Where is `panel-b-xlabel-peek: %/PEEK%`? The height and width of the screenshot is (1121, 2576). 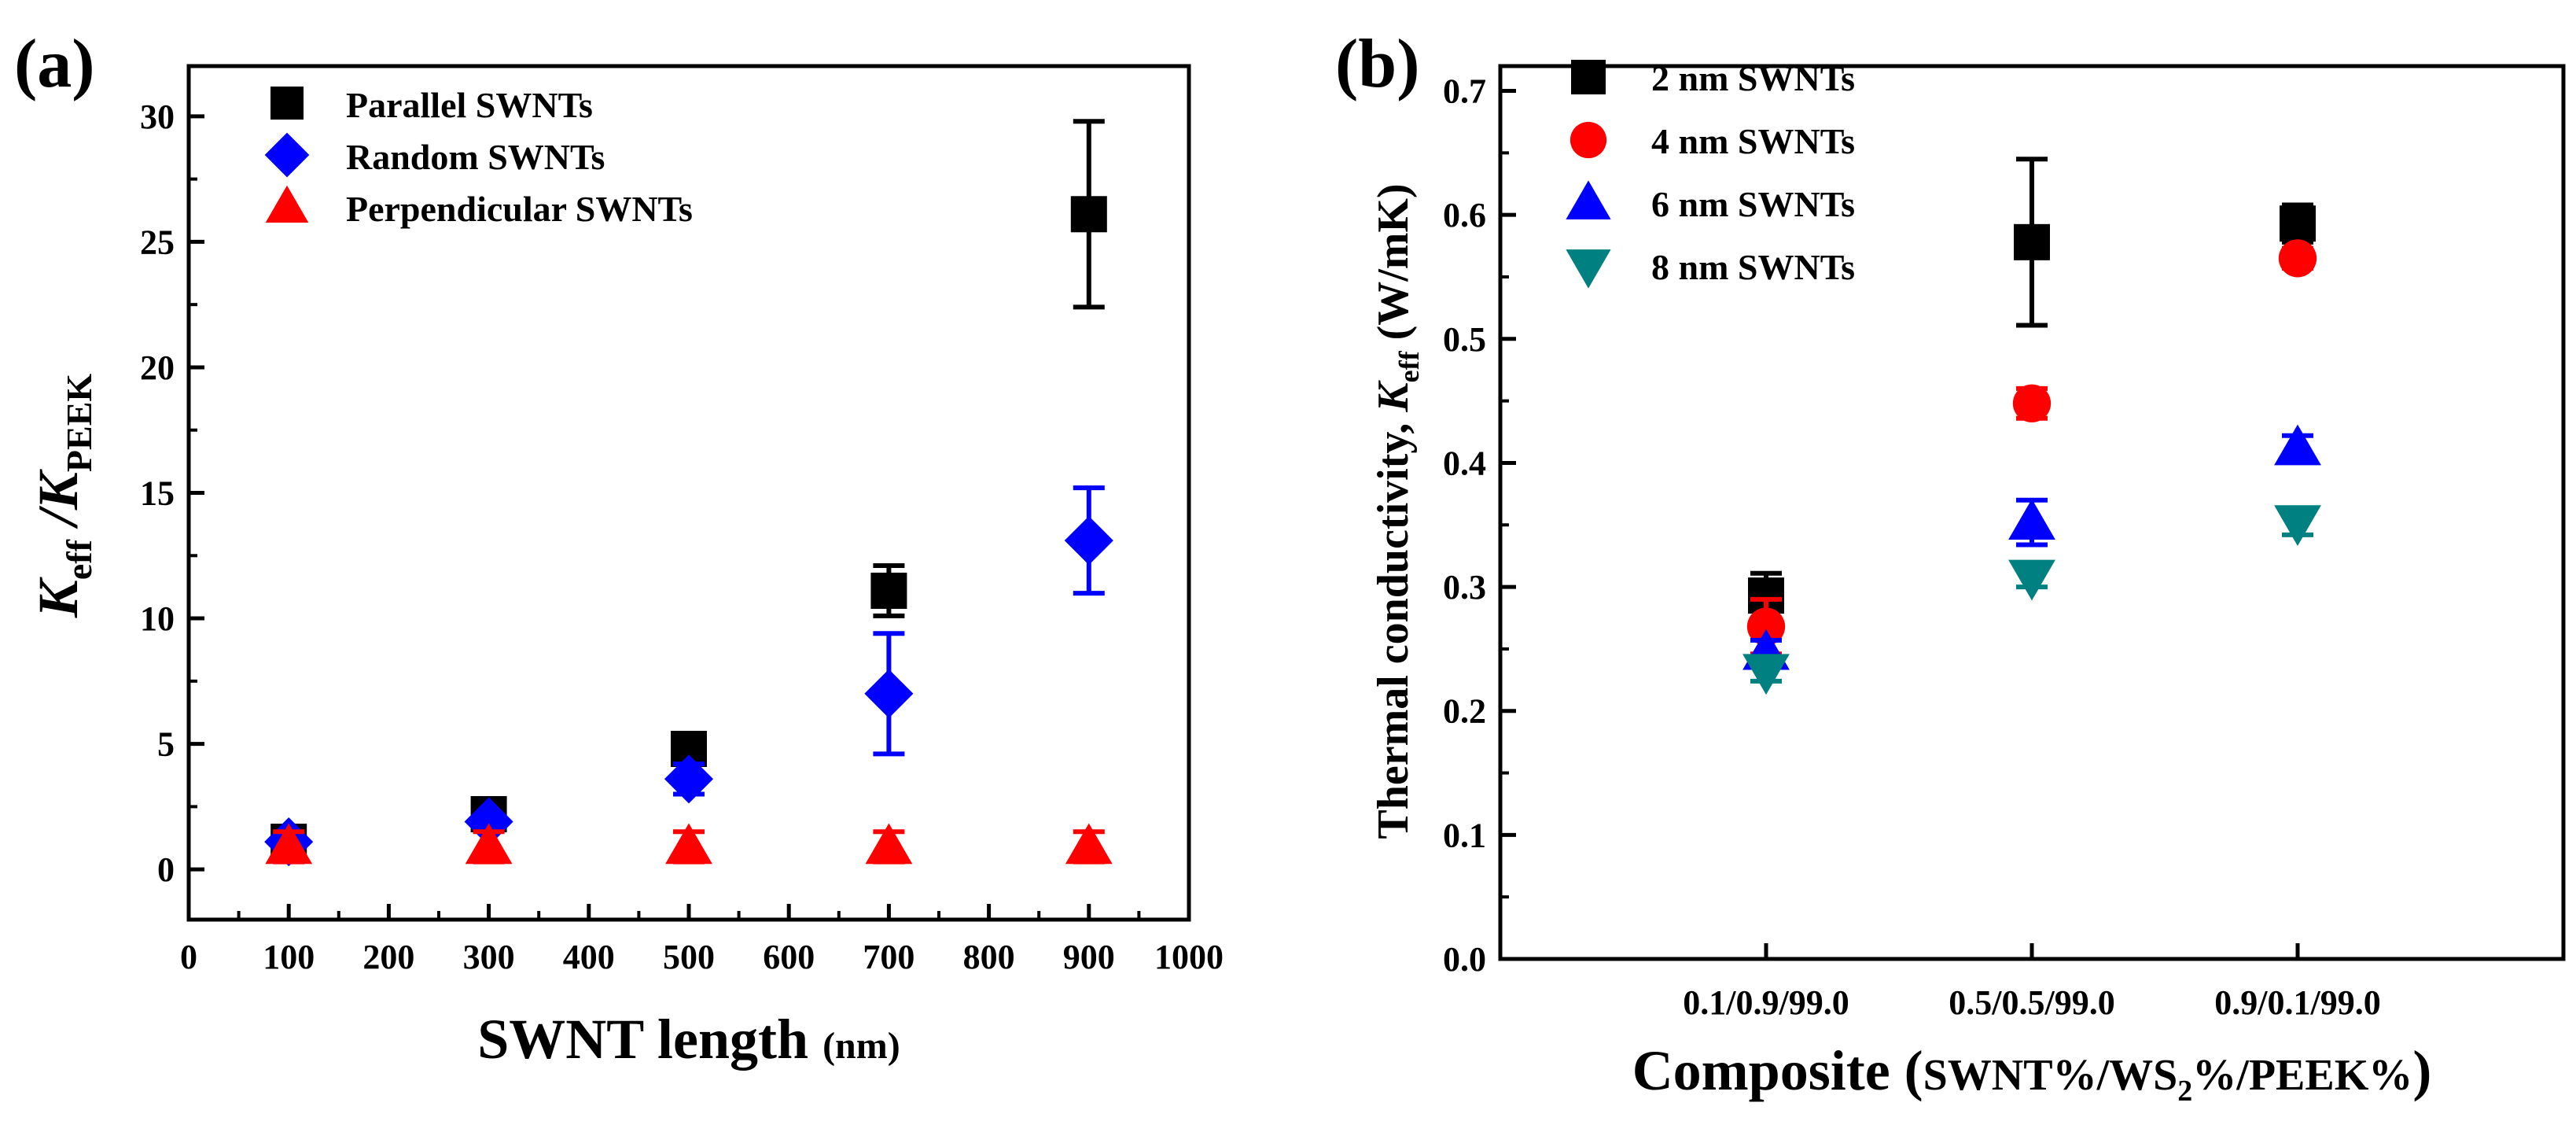 panel-b-xlabel-peek: %/PEEK% is located at coordinates (2302, 1075).